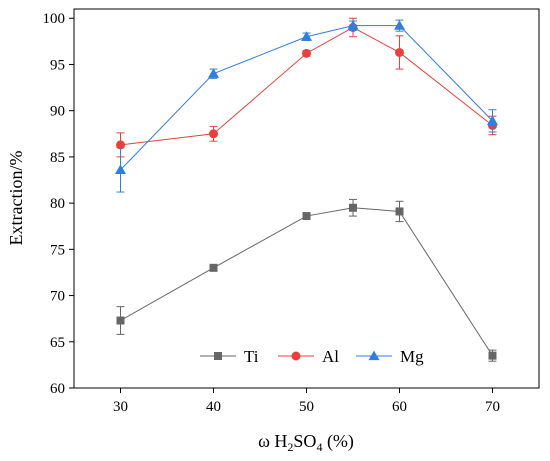 The width and height of the screenshot is (550, 461). Describe the element at coordinates (308, 356) in the screenshot. I see `legend-item-al: Al` at that location.